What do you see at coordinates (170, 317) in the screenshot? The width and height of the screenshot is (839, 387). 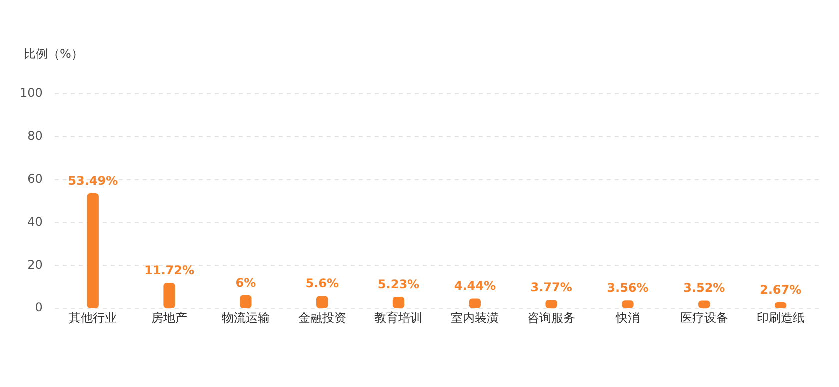 I see `x-tick-label: 房地产` at bounding box center [170, 317].